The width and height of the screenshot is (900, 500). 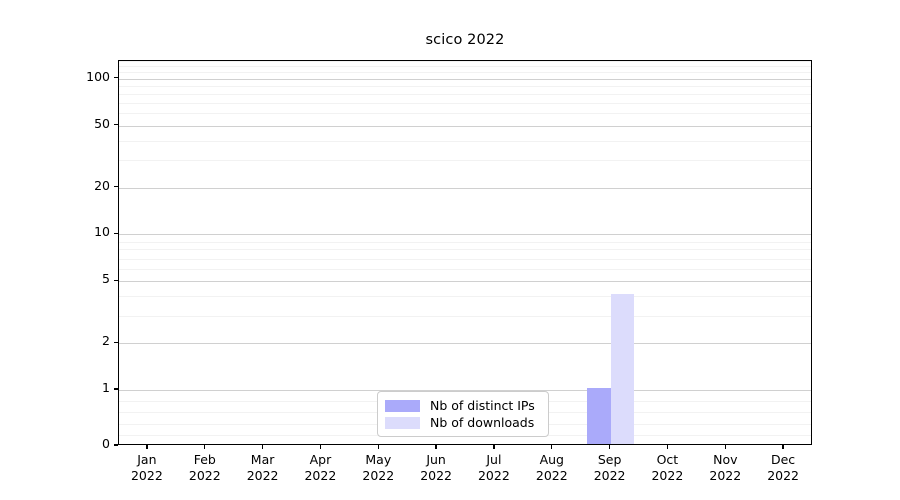 I want to click on y-tick-label: 2, so click(x=106, y=341).